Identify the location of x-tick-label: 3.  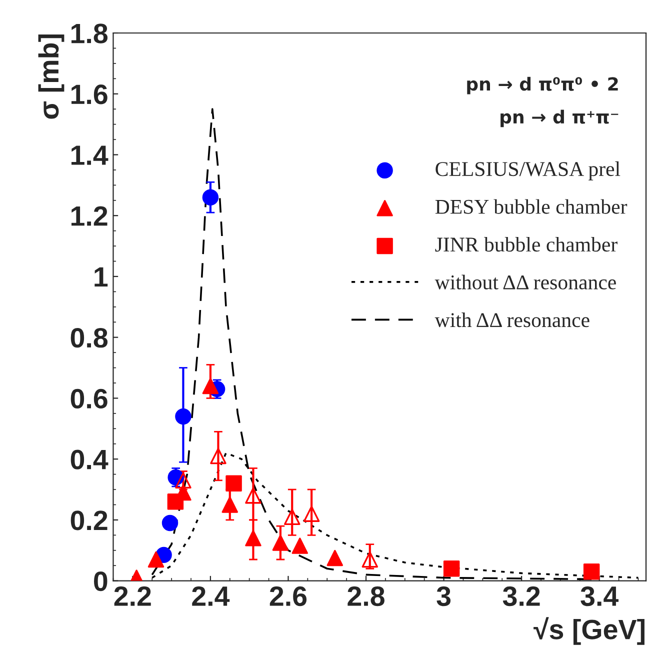
(443, 596).